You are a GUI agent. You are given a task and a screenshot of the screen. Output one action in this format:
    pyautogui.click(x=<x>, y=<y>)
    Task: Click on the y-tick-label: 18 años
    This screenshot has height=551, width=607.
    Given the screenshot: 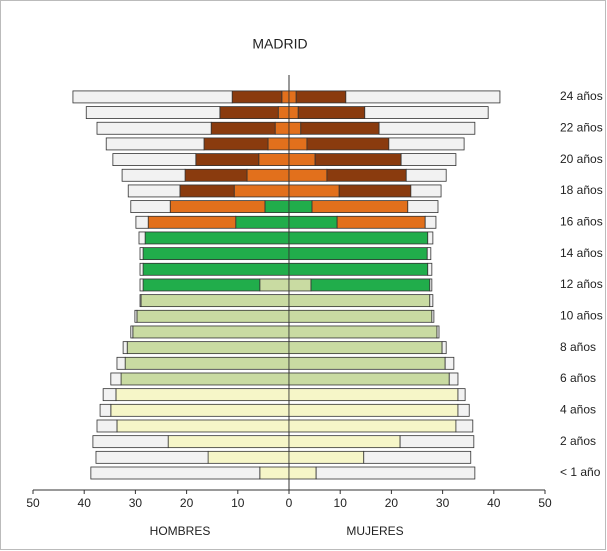 What is the action you would take?
    pyautogui.click(x=581, y=190)
    